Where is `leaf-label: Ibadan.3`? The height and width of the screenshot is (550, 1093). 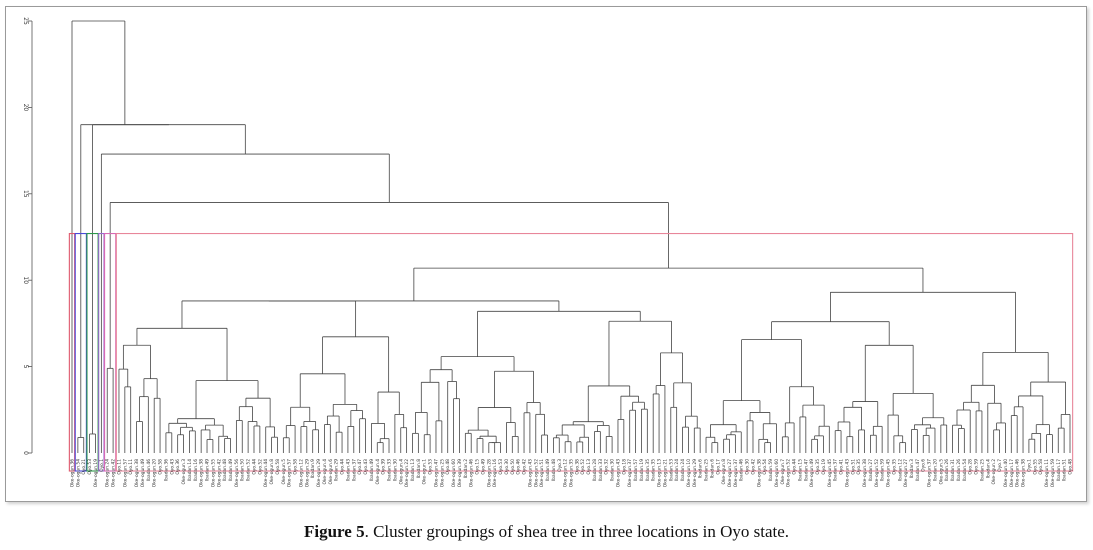 leaf-label: Ibadan.3 is located at coordinates (912, 468).